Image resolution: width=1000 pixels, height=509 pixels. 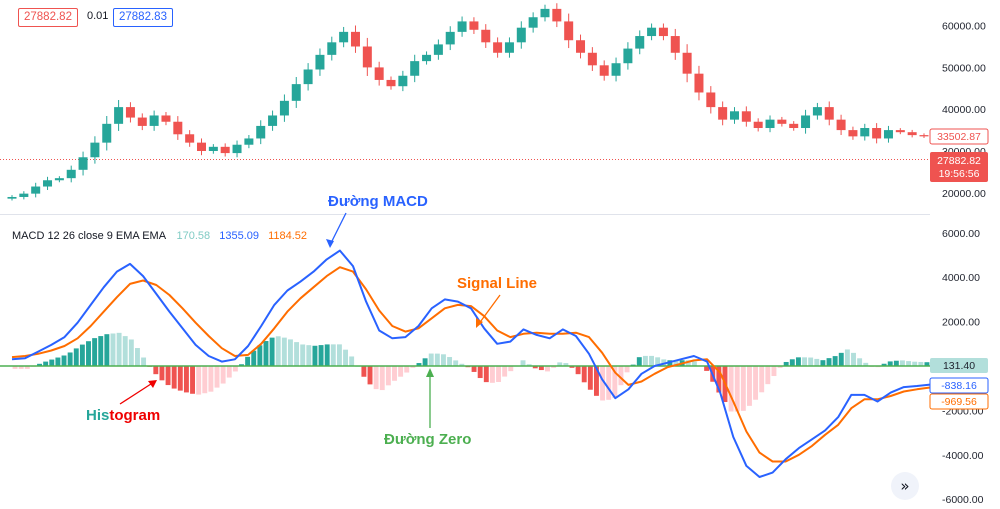 What do you see at coordinates (427, 439) in the screenshot?
I see `annotation-zero-line: Đường Zero` at bounding box center [427, 439].